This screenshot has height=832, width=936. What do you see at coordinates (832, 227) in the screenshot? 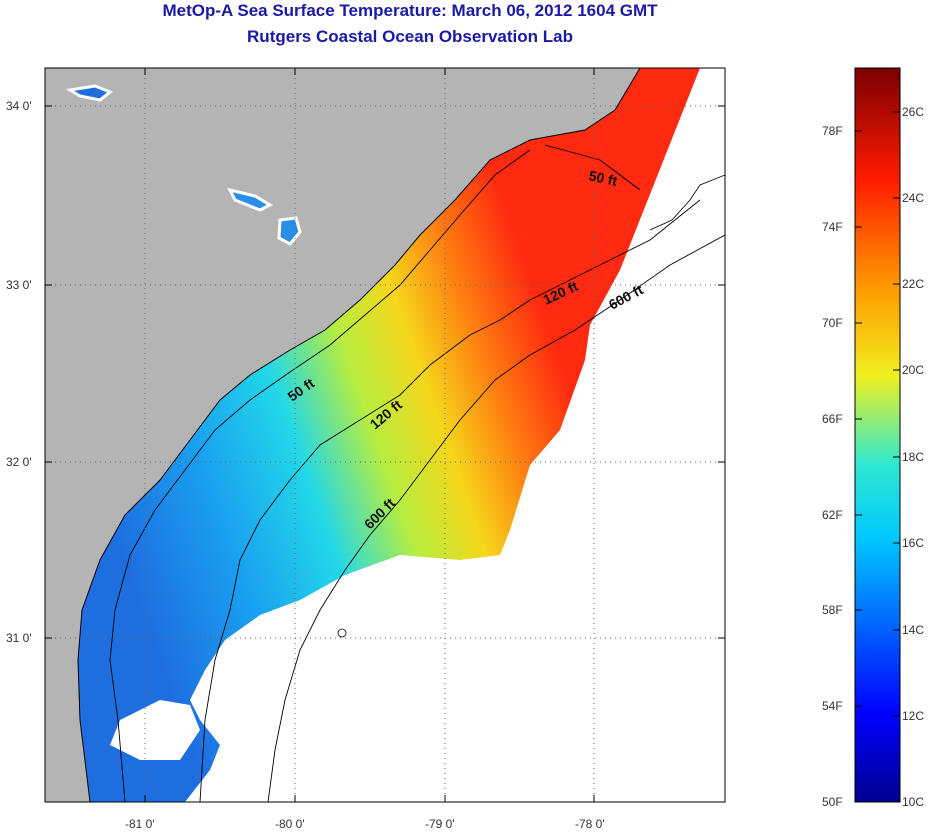
I see `colorbar-f-label: 74F` at bounding box center [832, 227].